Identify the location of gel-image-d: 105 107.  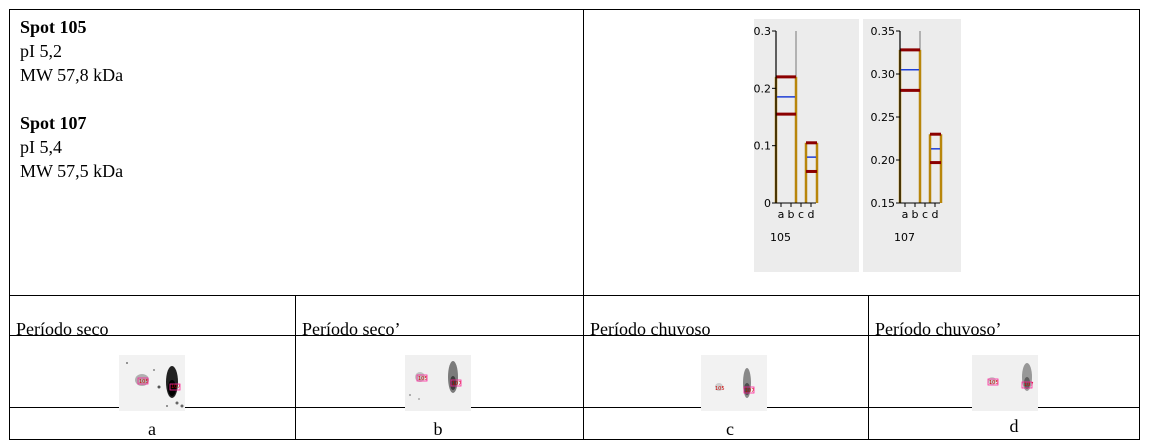
(1005, 383).